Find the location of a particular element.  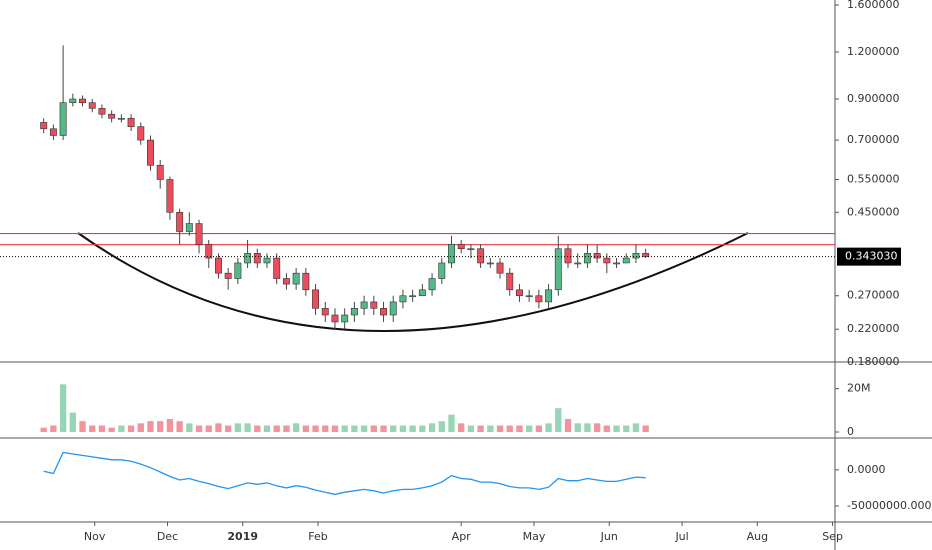

y-tick-label: 0.550000 is located at coordinates (873, 178).